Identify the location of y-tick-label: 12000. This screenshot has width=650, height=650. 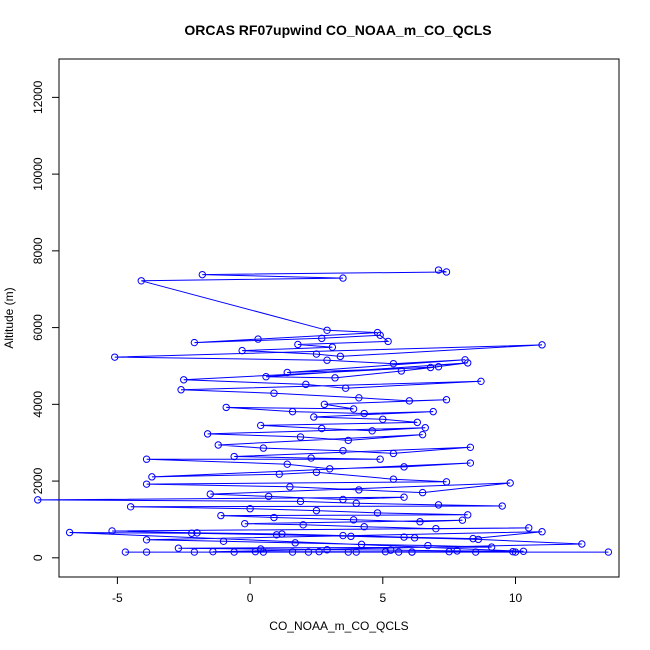
(38, 97).